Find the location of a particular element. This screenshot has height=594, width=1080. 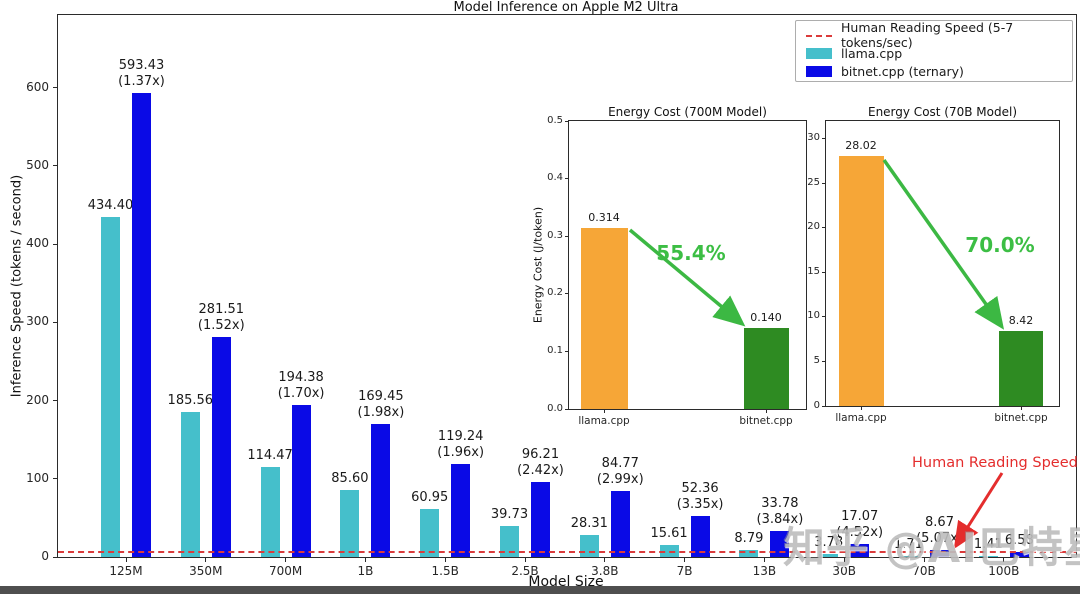

bar-value-label: 85.60 is located at coordinates (350, 479).